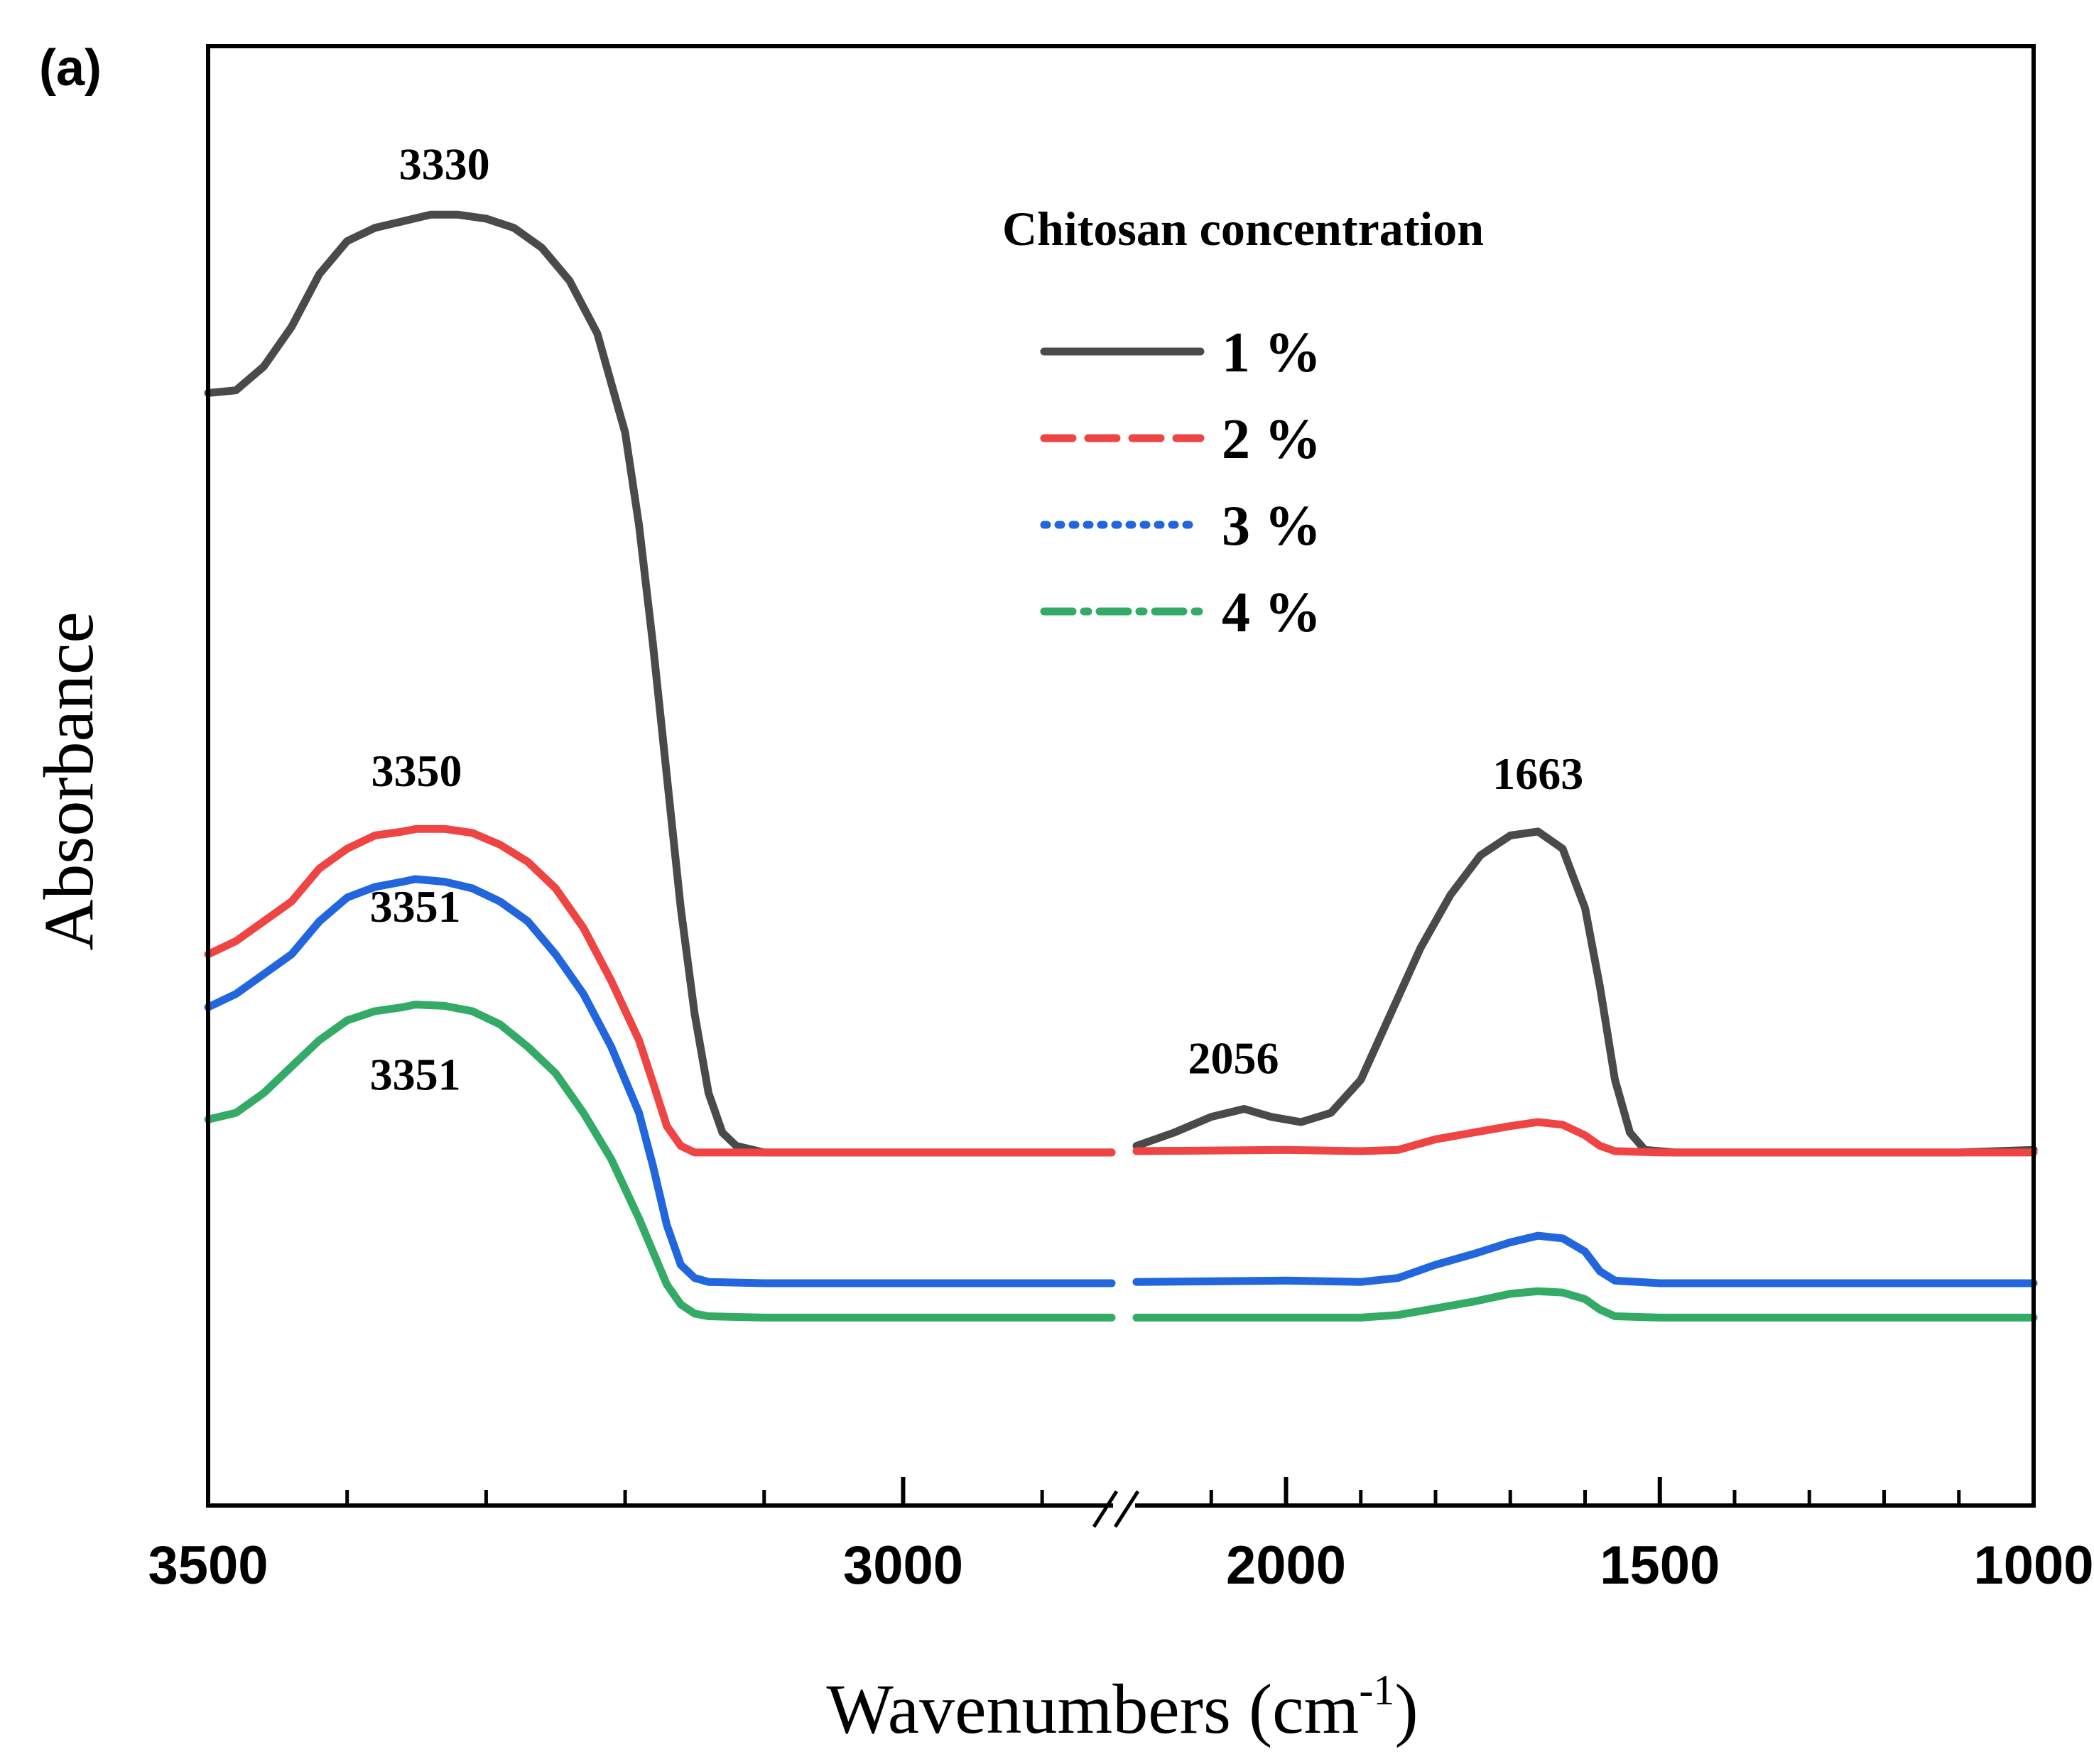 This screenshot has width=2094, height=1764. Describe the element at coordinates (1271, 353) in the screenshot. I see `legend-label: 1 %` at that location.